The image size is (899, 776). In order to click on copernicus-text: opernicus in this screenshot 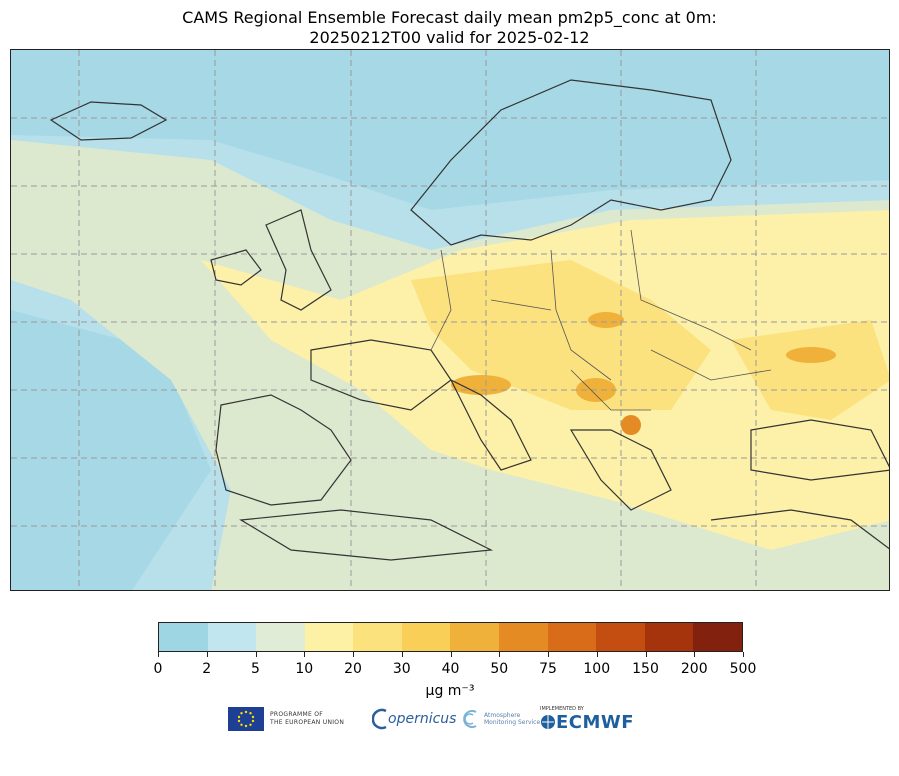, I will do `click(422, 719)`.